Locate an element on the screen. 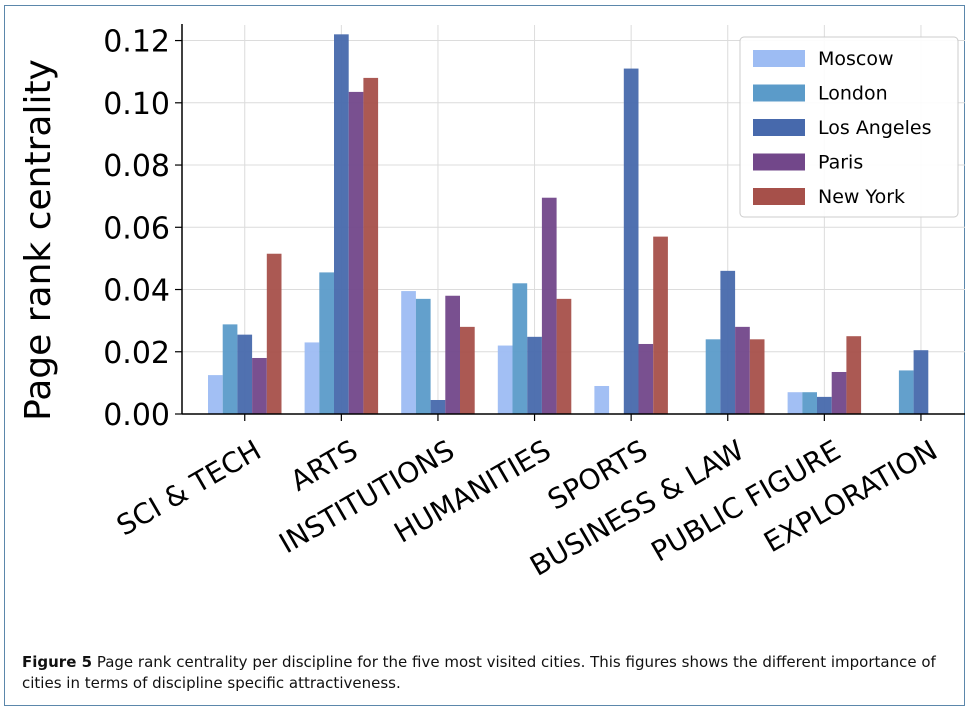 This screenshot has width=969, height=710. y-tick-label: 0.00 is located at coordinates (136, 415).